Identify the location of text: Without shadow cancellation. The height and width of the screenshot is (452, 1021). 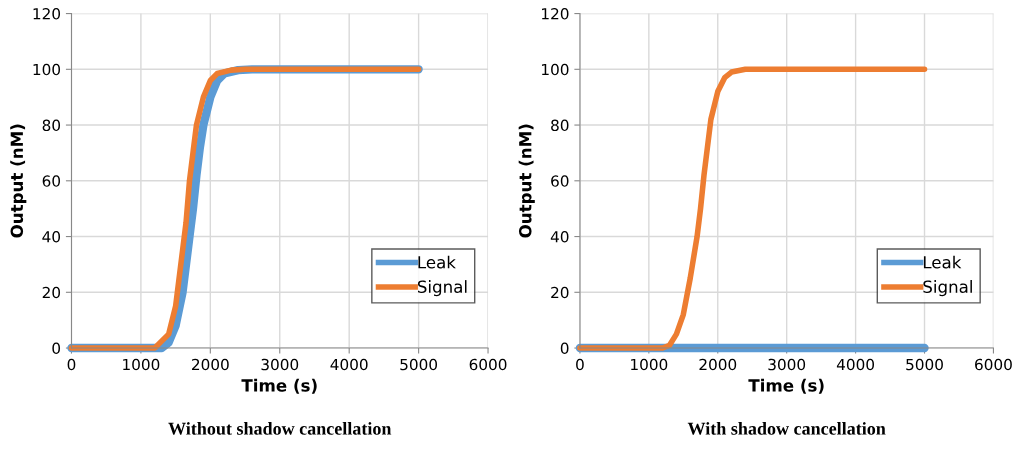
(280, 428).